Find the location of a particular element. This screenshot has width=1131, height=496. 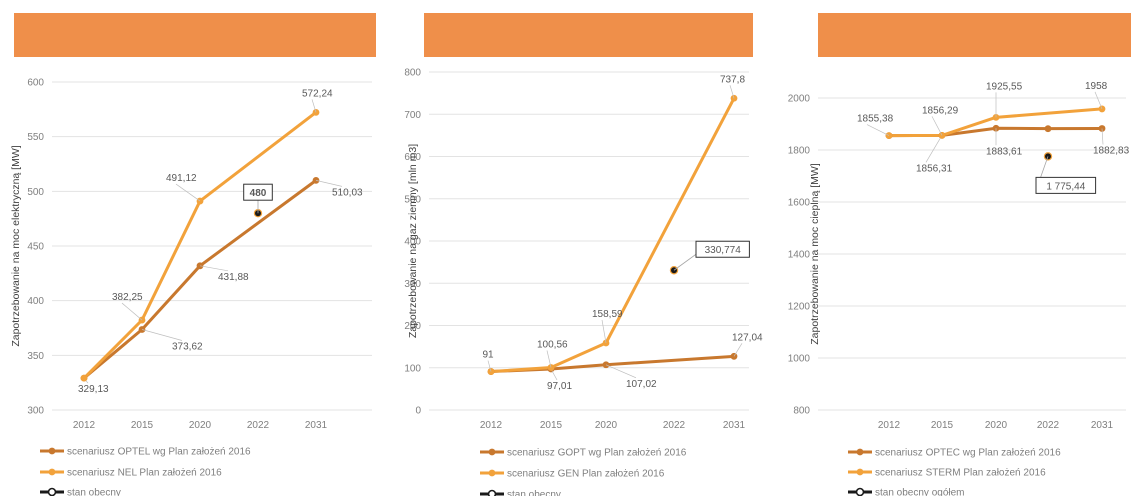

data-label: 373,62 is located at coordinates (187, 347).